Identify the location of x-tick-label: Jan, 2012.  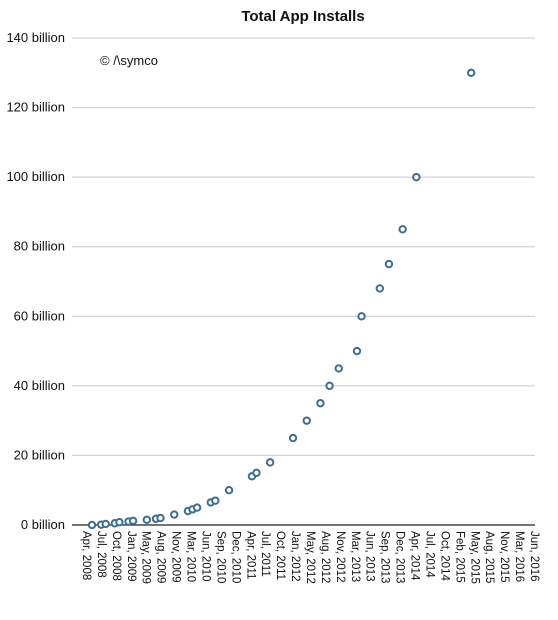
(295, 556).